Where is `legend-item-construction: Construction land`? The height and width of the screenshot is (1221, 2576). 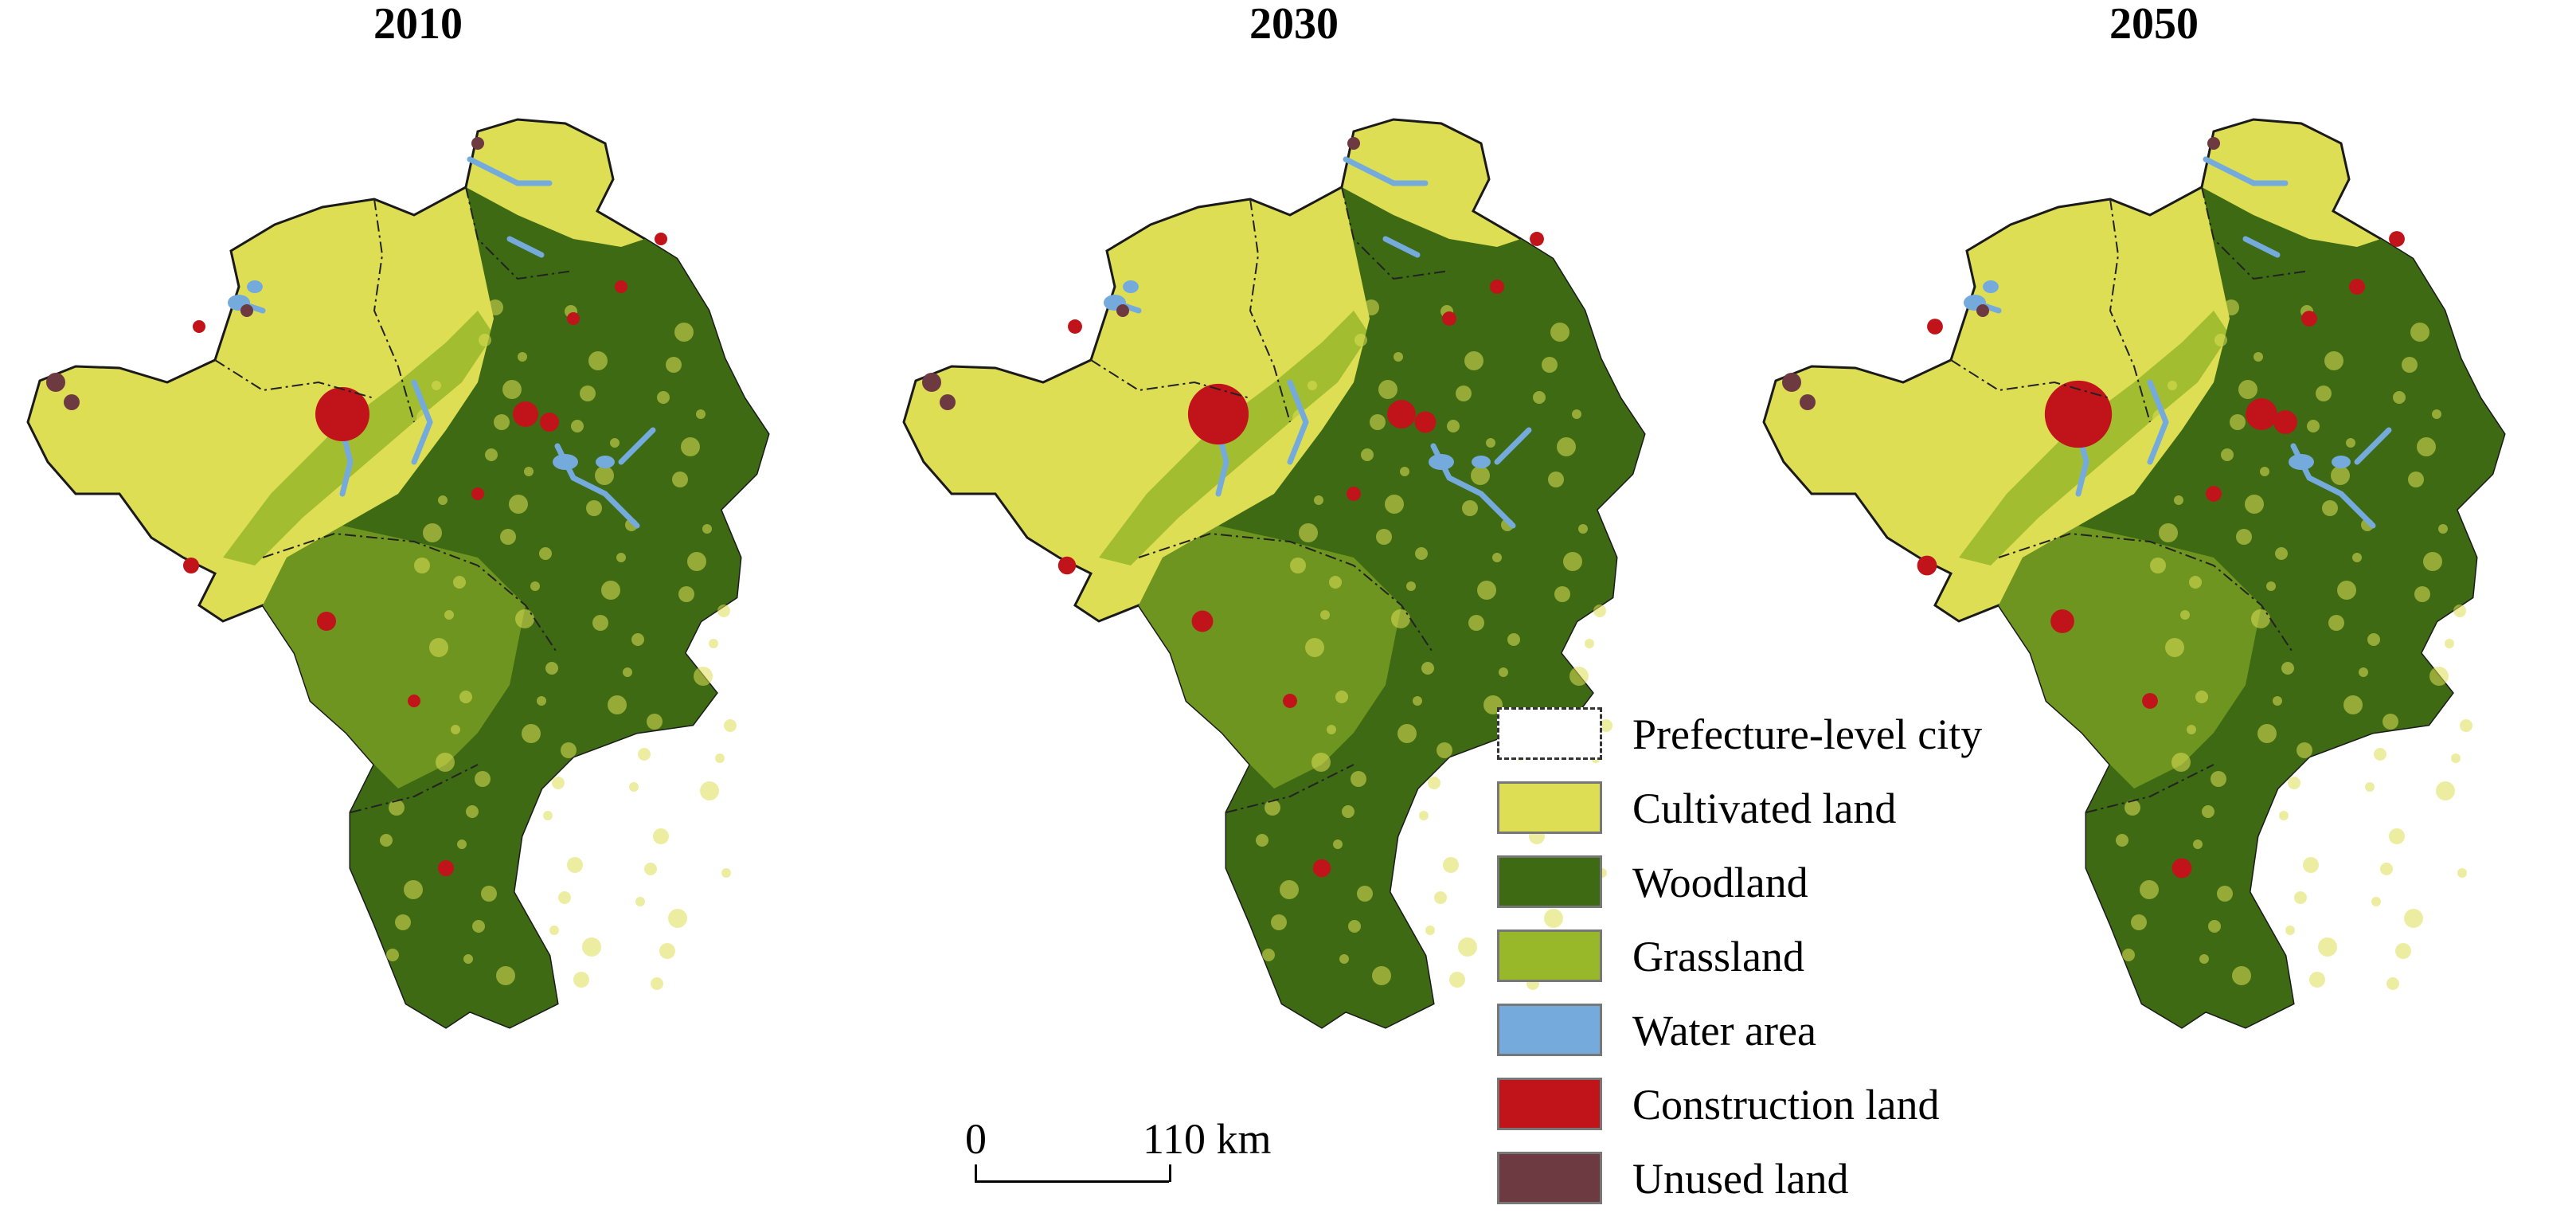 legend-item-construction: Construction land is located at coordinates (1784, 1110).